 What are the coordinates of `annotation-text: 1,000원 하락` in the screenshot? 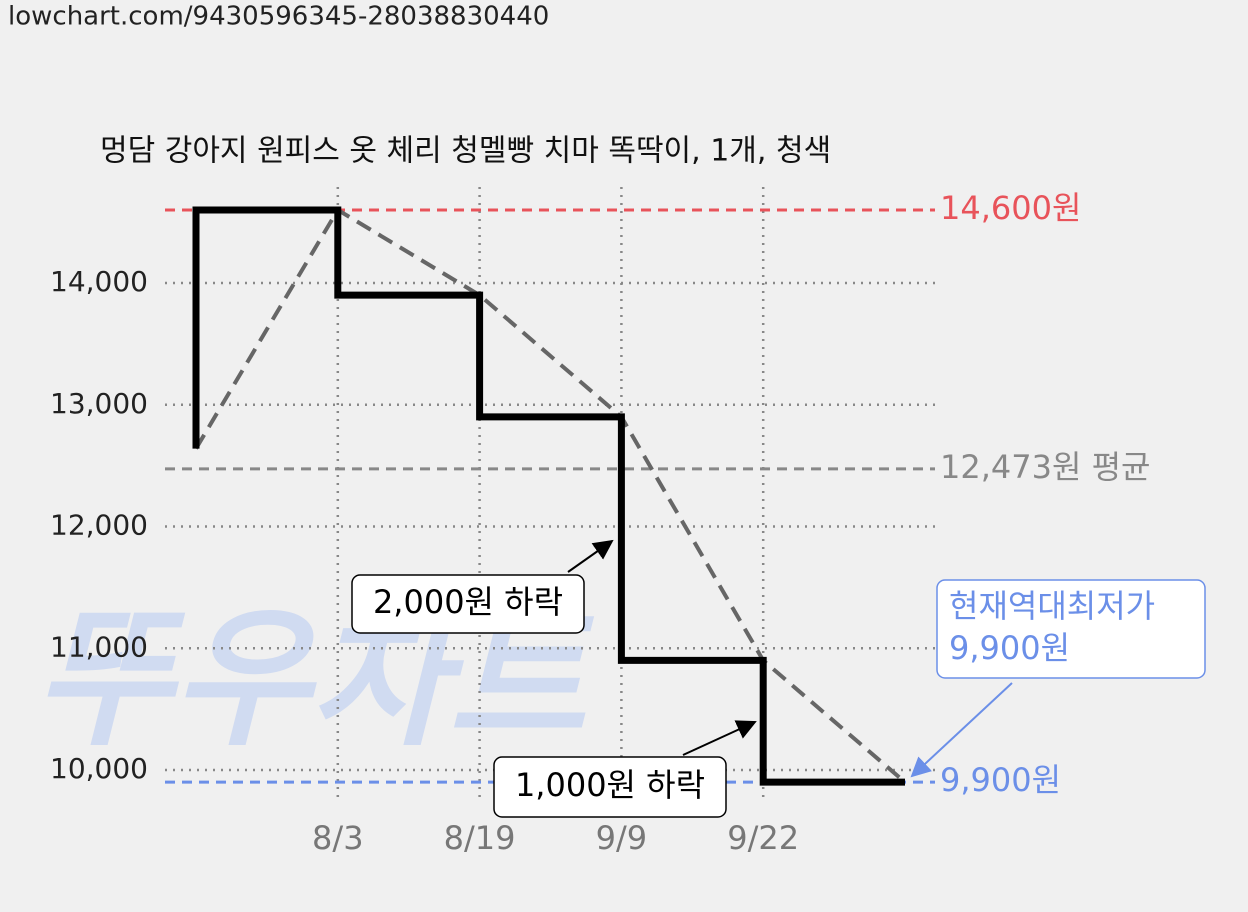 It's located at (610, 785).